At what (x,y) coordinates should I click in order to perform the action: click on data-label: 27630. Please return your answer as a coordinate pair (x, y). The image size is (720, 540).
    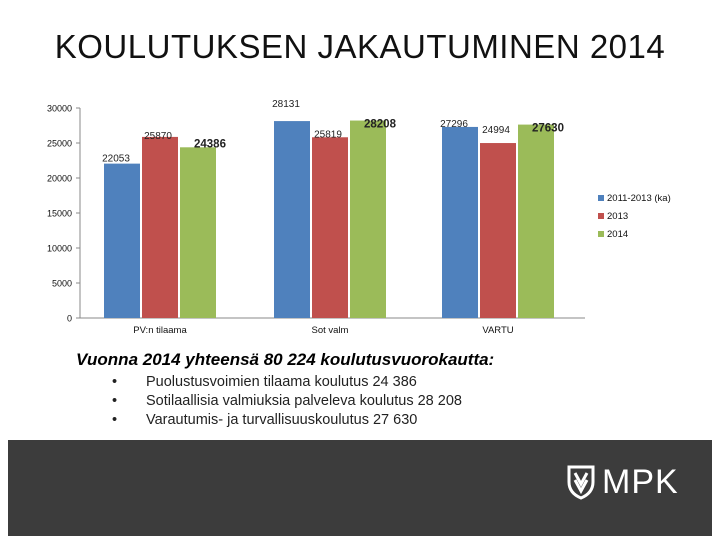
    Looking at the image, I should click on (548, 129).